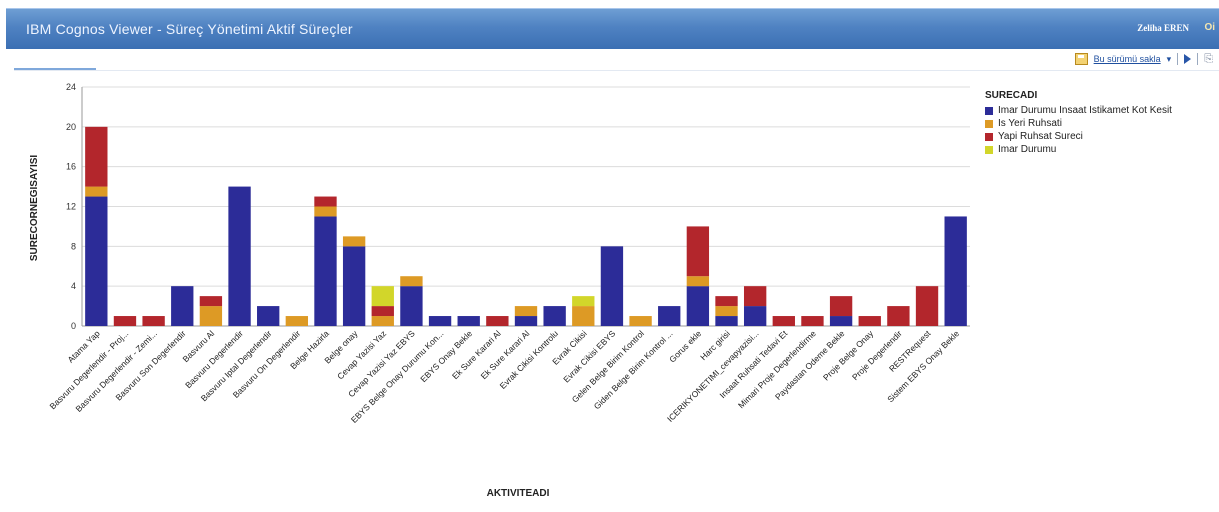 This screenshot has width=1219, height=512. Describe the element at coordinates (589, 356) in the screenshot. I see `x-tick-label: Evrak Cikisi EBYS` at that location.